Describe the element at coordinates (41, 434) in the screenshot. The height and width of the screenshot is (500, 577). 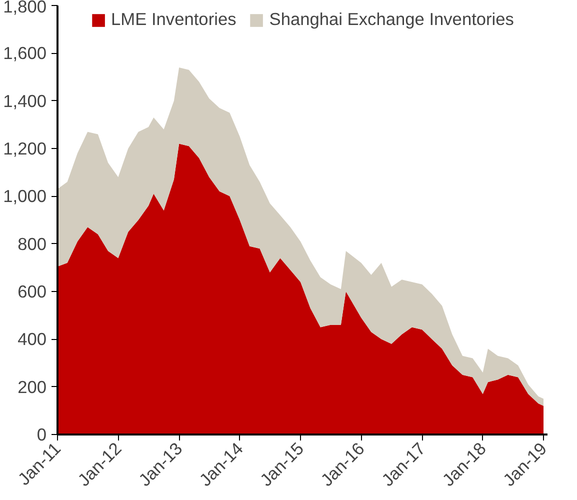
I see `y-tick-label: 0` at that location.